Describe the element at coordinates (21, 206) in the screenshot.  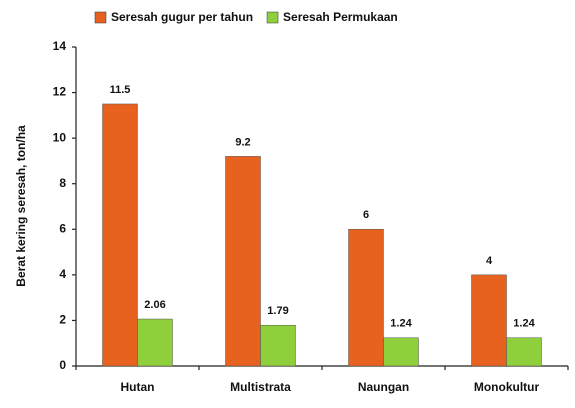
I see `y-axis-label: Berat kering seresah, ton/ha` at that location.